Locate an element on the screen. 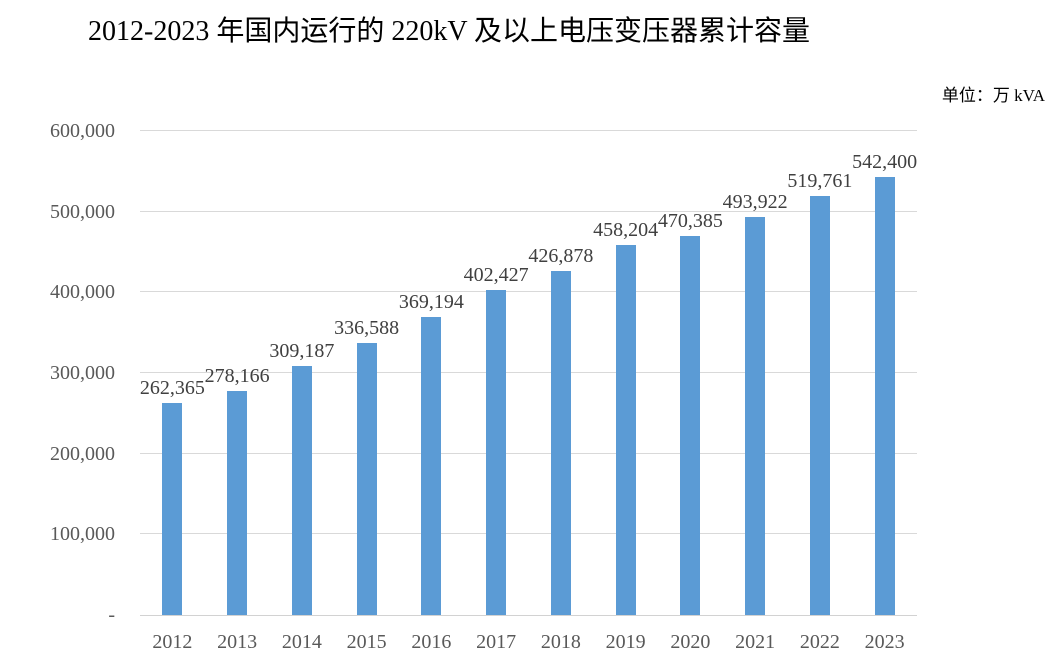 The image size is (1053, 657). bar-2015 is located at coordinates (366, 479).